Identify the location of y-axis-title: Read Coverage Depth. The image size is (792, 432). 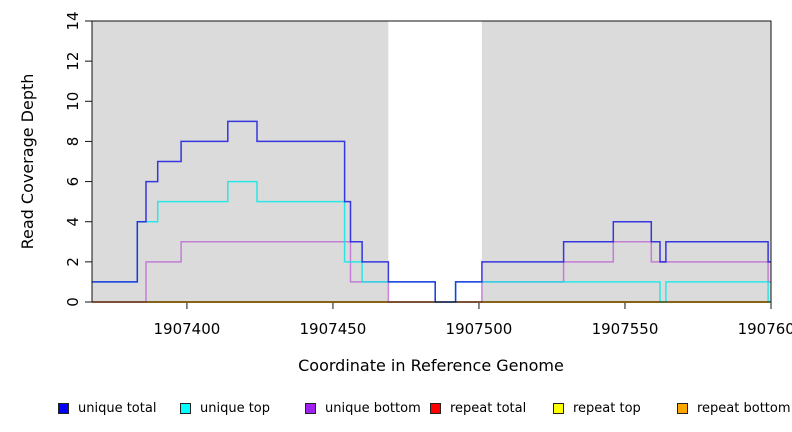
(27, 162).